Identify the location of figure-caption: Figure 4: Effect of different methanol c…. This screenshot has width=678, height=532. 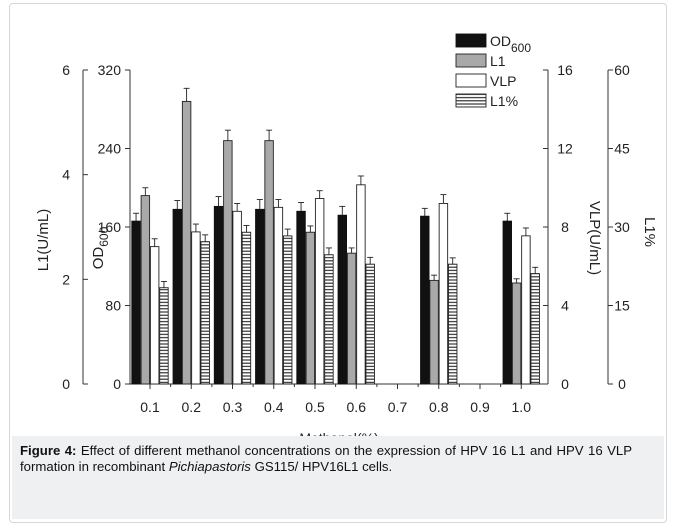
(326, 459).